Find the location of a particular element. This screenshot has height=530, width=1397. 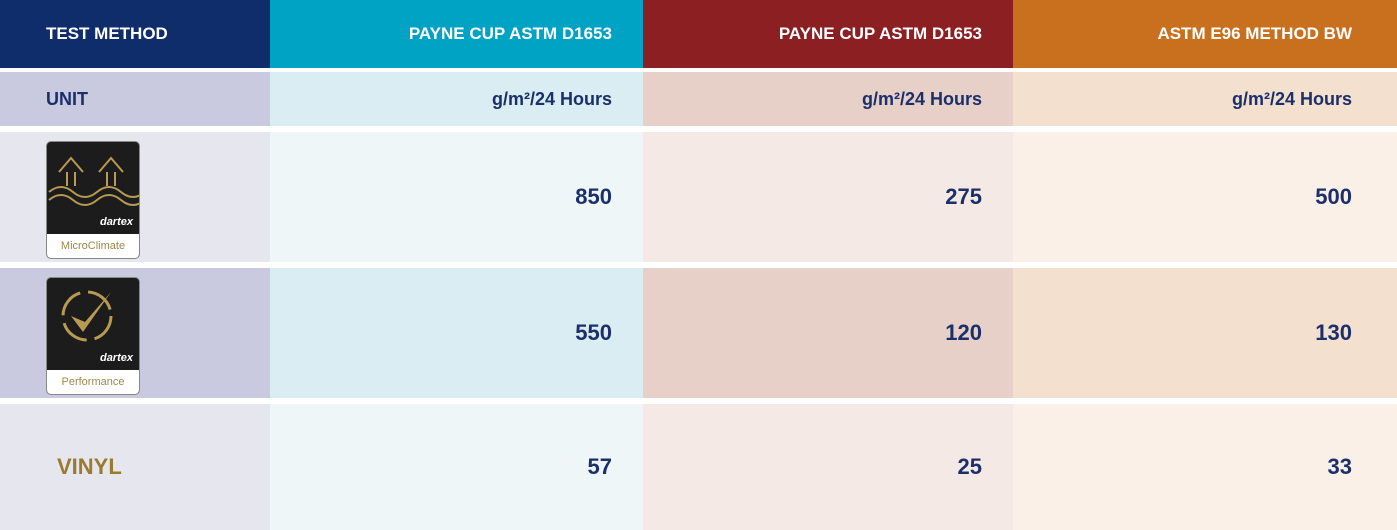

header-cell: TEST METHOD is located at coordinates (135, 34).